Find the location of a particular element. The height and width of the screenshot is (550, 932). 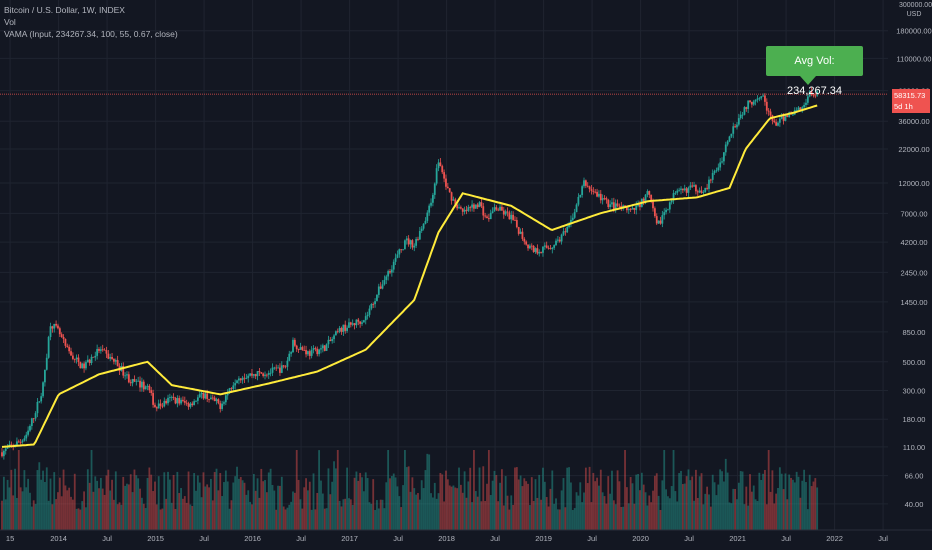

symbol-title: Bitcoin / U.S. Dollar, 1W, INDEX is located at coordinates (64, 10).